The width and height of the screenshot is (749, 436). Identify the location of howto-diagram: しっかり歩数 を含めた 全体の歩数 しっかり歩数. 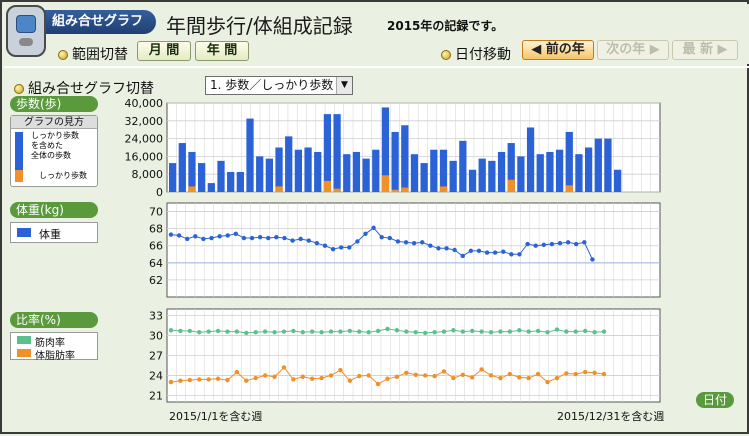
(51, 156).